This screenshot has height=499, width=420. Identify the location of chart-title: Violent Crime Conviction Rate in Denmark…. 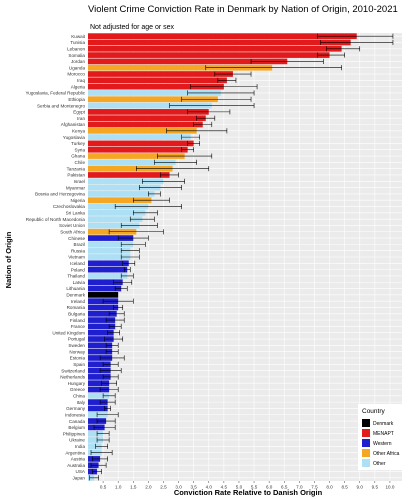
(243, 9).